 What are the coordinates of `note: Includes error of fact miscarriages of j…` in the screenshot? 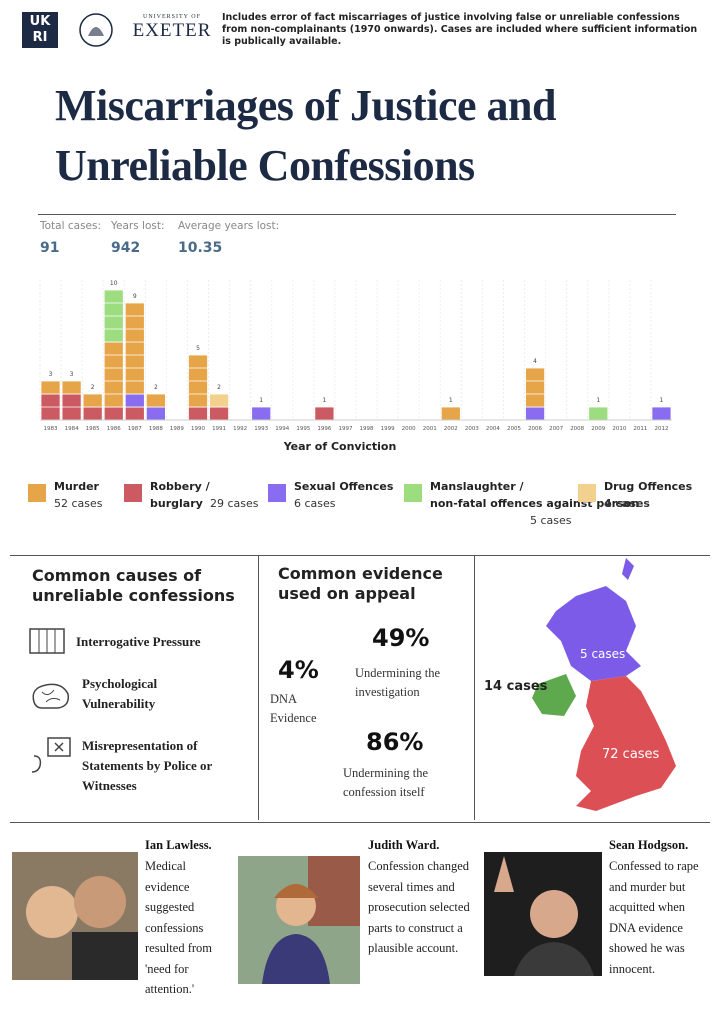 It's located at (460, 29).